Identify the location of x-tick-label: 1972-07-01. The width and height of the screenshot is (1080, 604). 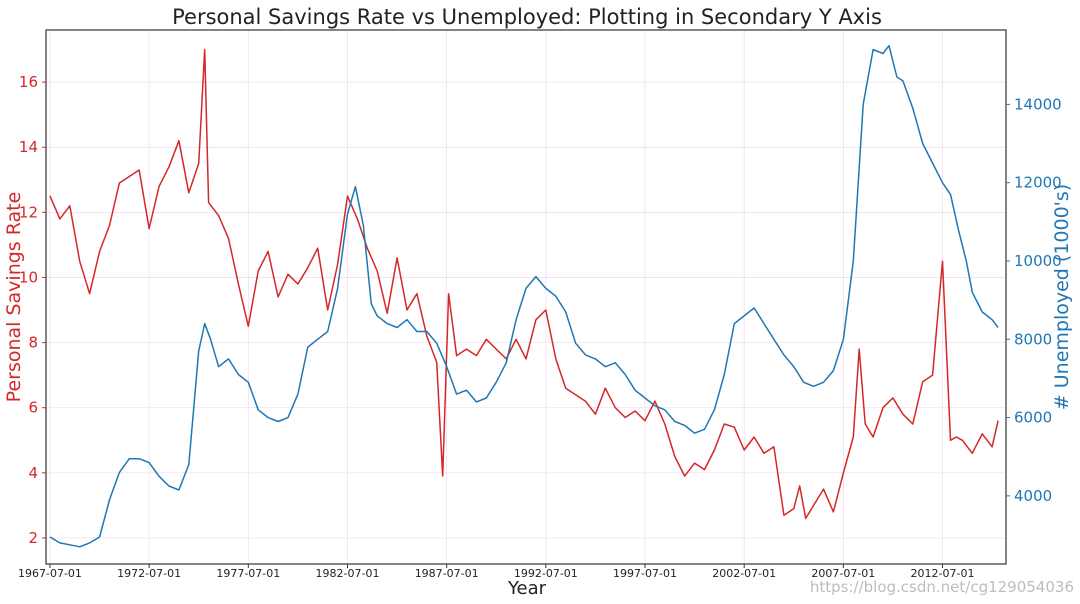
(149, 573).